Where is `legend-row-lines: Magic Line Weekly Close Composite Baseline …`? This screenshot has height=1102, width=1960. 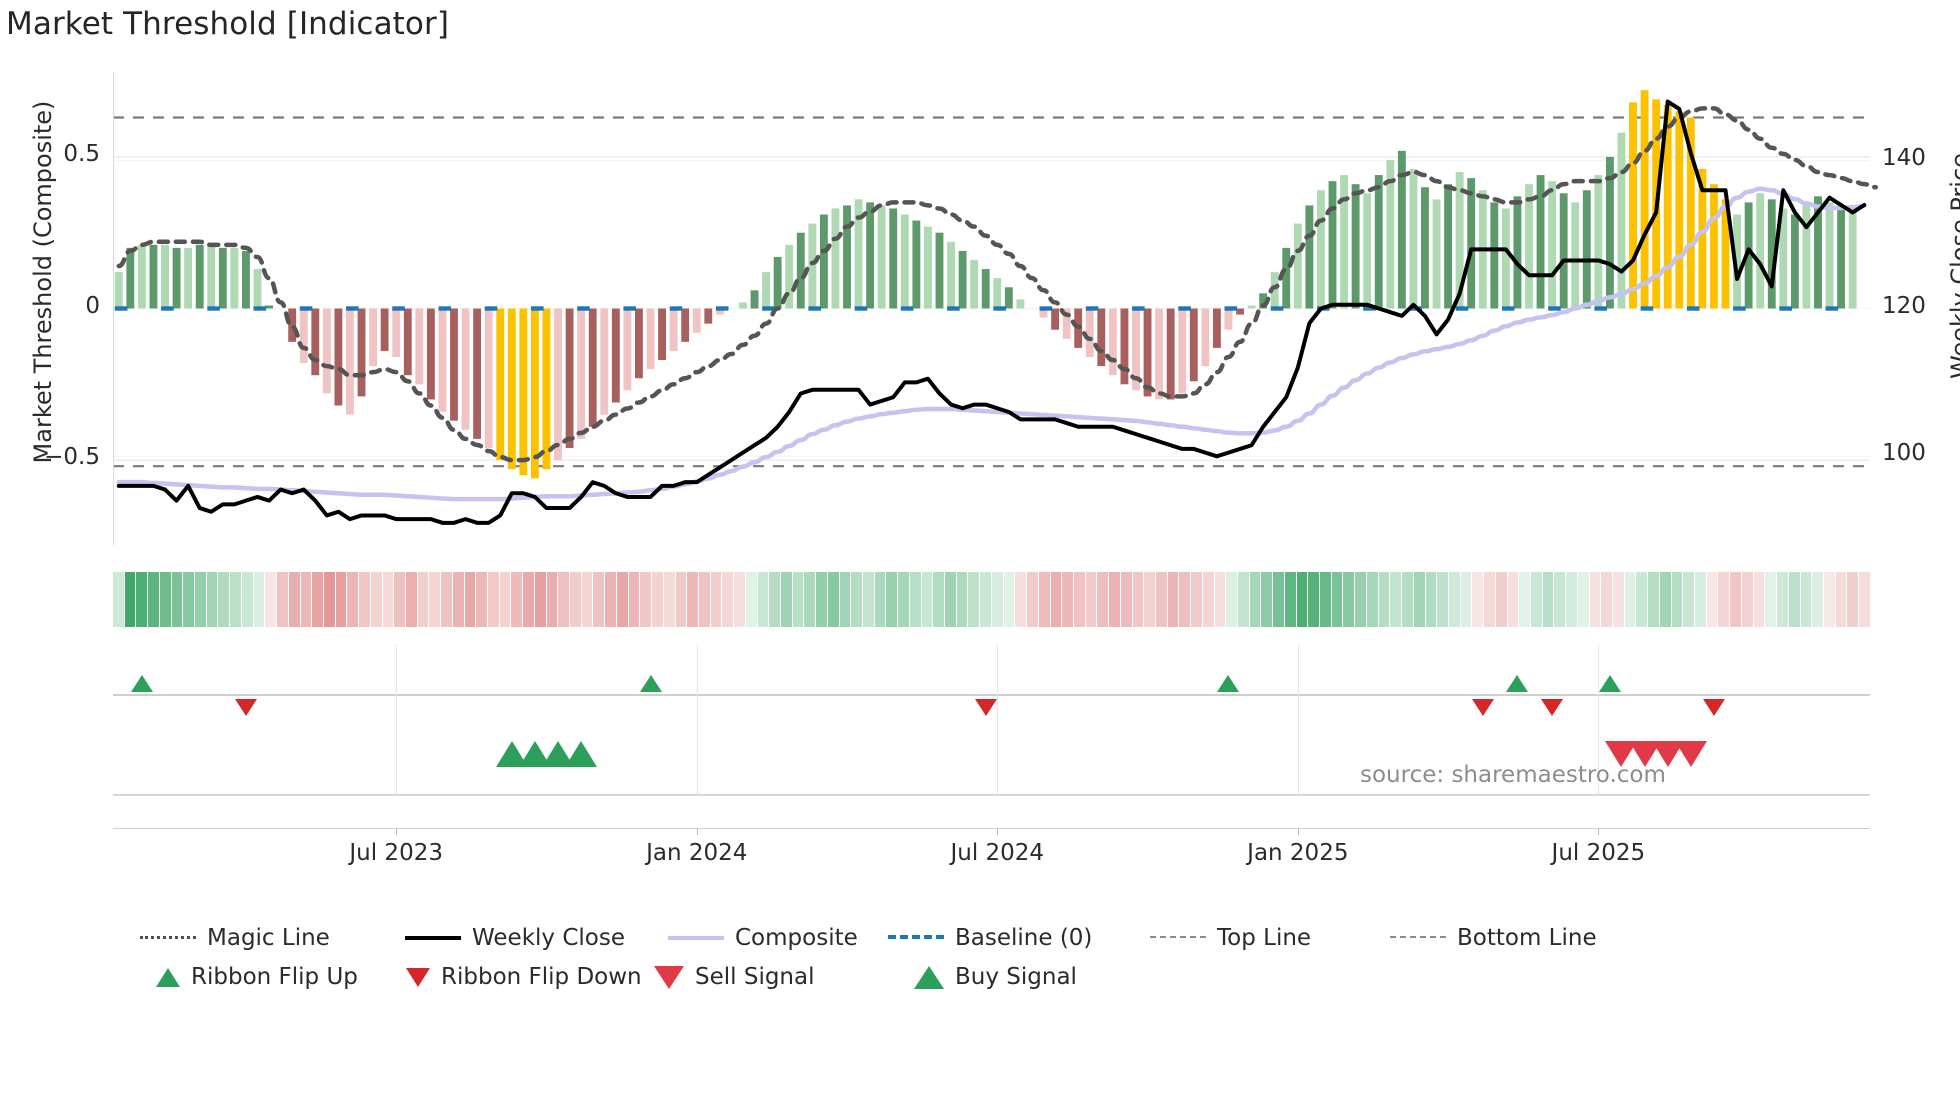
legend-row-lines: Magic Line Weekly Close Composite Baseline … is located at coordinates (1020, 944).